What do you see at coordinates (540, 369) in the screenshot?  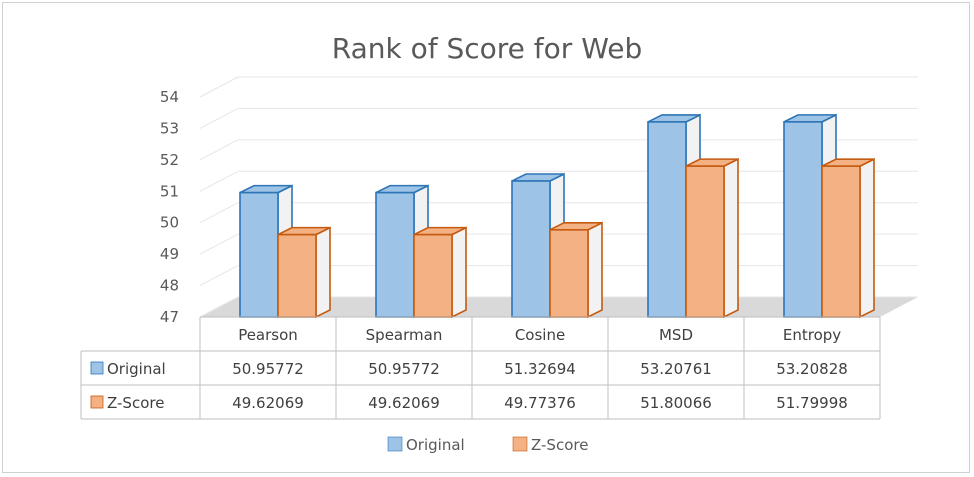 I see `data-label: 51.32694` at bounding box center [540, 369].